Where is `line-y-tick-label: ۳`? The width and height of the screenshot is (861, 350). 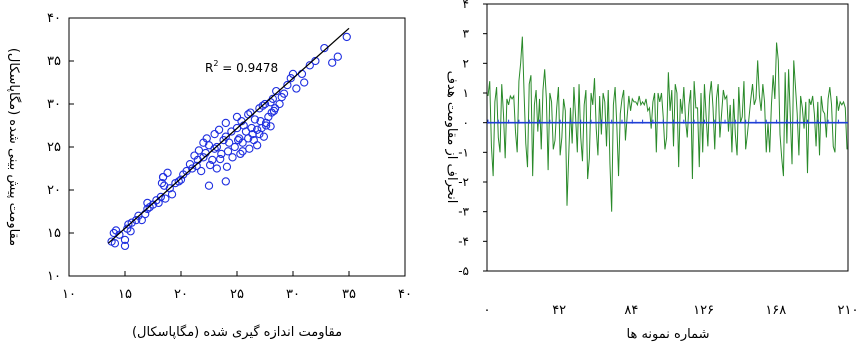
line-y-tick-label: ۳ is located at coordinates (466, 34).